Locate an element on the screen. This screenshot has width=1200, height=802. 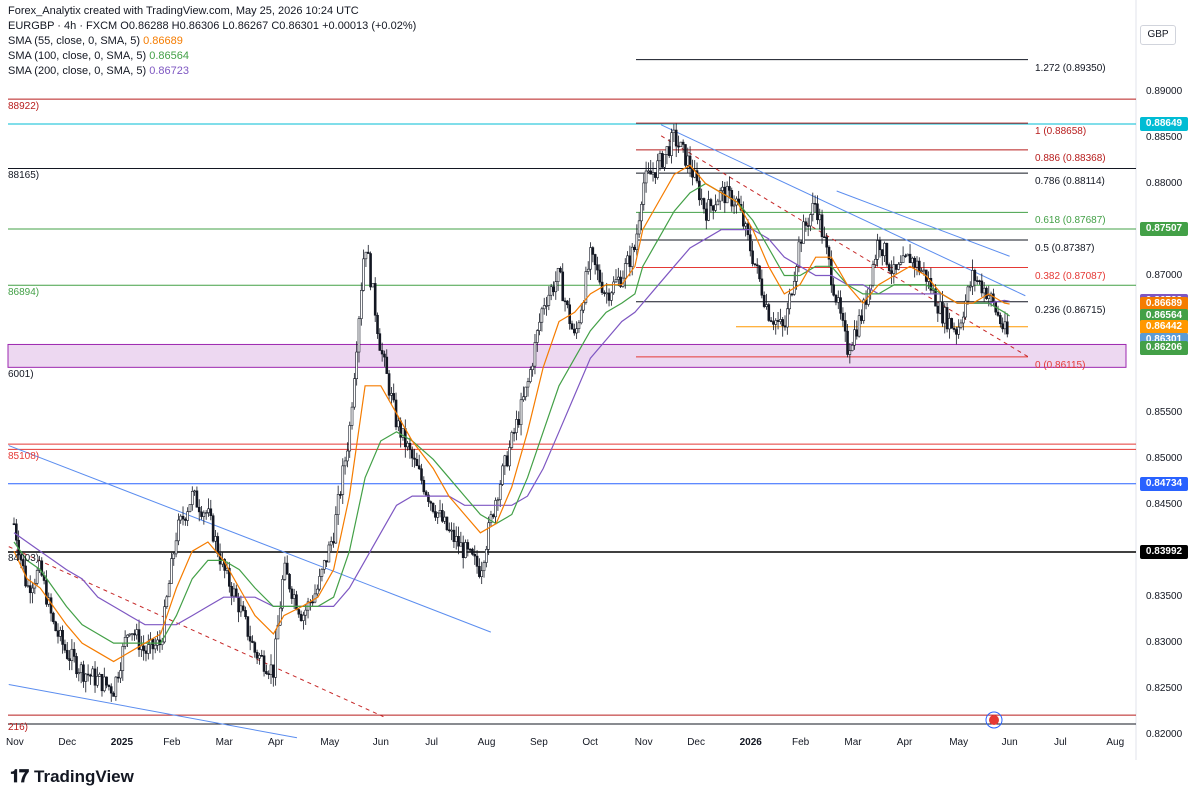
sma-legend-2: SMA (200, close, 0, SMA, 5) 0.86723 is located at coordinates (212, 71).